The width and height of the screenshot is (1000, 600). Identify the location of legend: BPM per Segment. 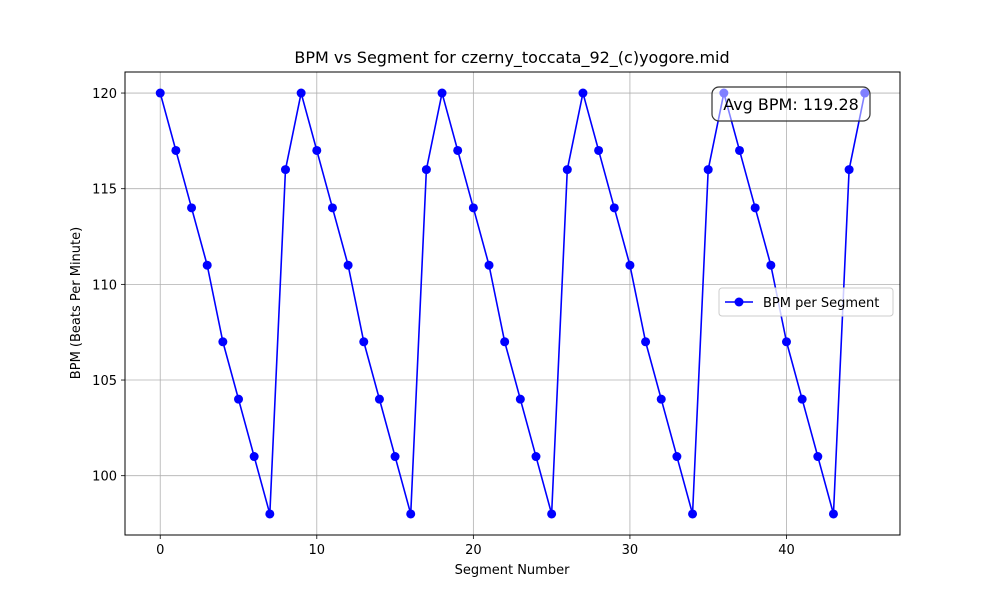
(806, 302).